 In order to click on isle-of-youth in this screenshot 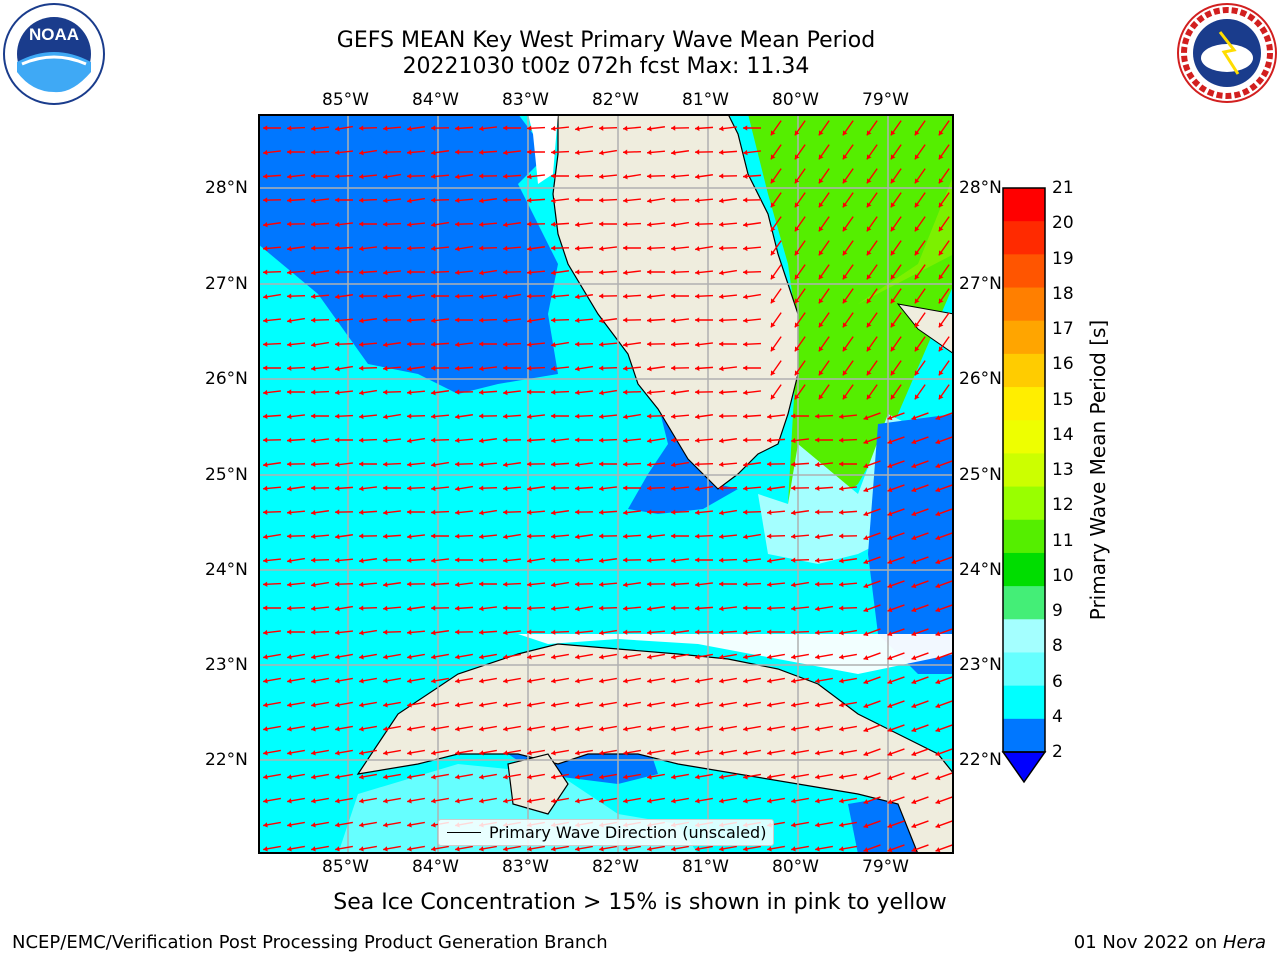, I will do `click(538, 784)`.